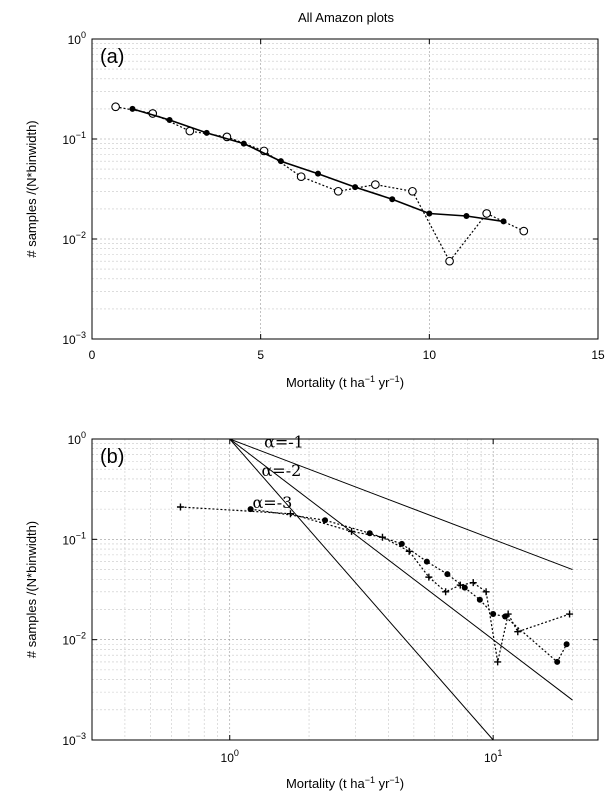 Image resolution: width=605 pixels, height=803 pixels. I want to click on panel-b-series-1-line, so click(375, 584).